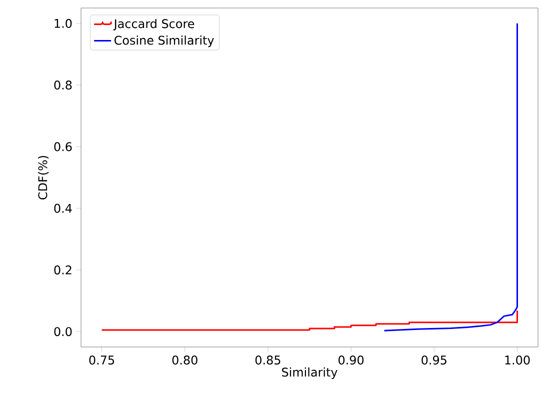  What do you see at coordinates (63, 23) in the screenshot?
I see `y-tick-label: 1.0` at bounding box center [63, 23].